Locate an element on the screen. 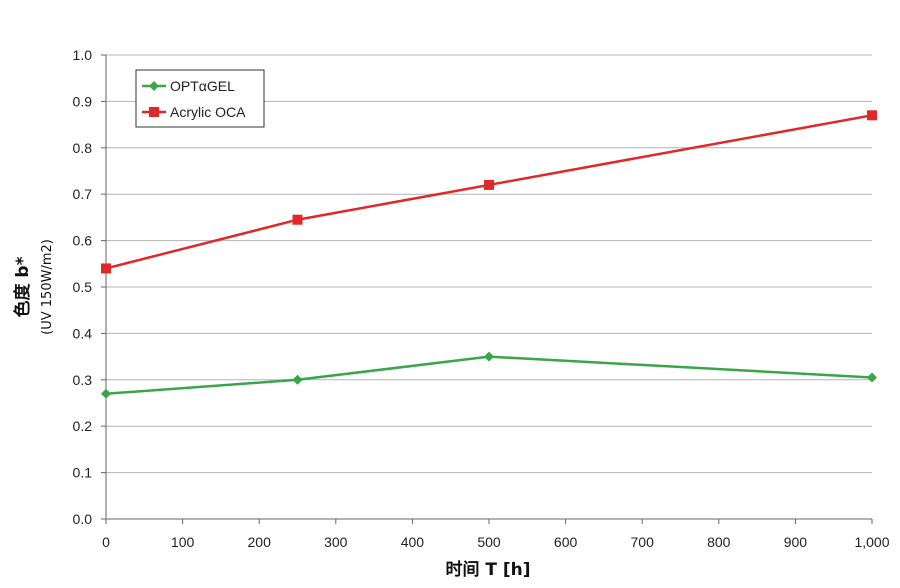  y-tick-label: 0.6 is located at coordinates (83, 241).